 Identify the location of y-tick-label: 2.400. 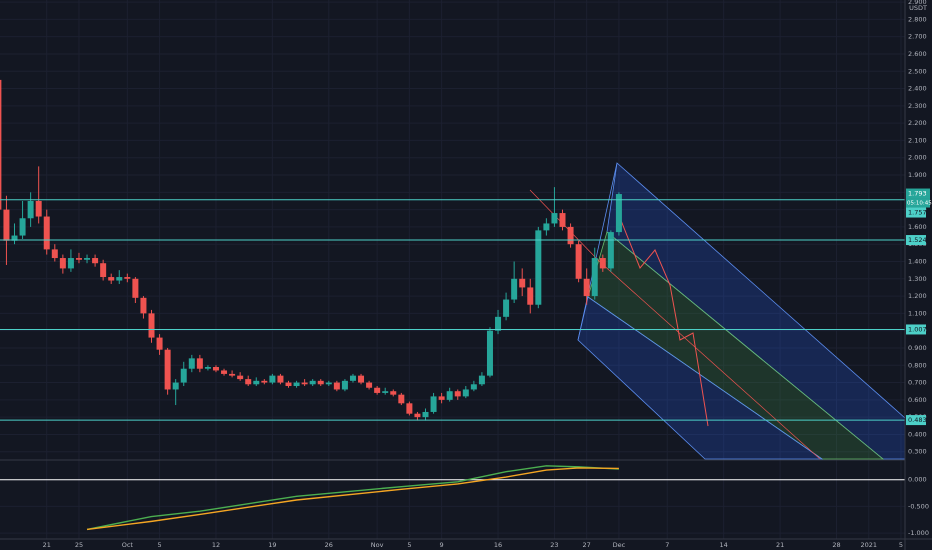
(917, 89).